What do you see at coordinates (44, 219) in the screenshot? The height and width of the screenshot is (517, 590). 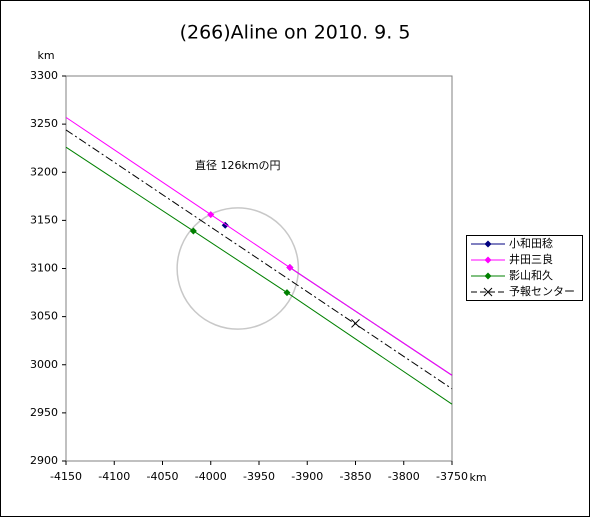 I see `y-tick-label: 3150` at bounding box center [44, 219].